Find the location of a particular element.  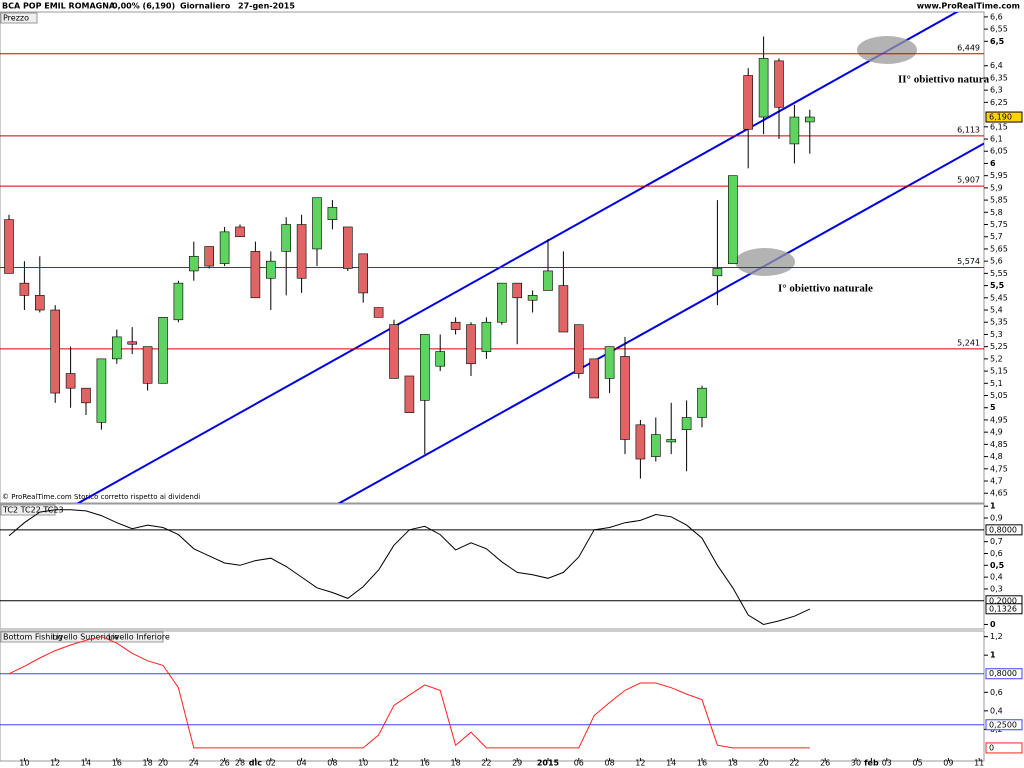

x-tick-label: 09 is located at coordinates (948, 763).